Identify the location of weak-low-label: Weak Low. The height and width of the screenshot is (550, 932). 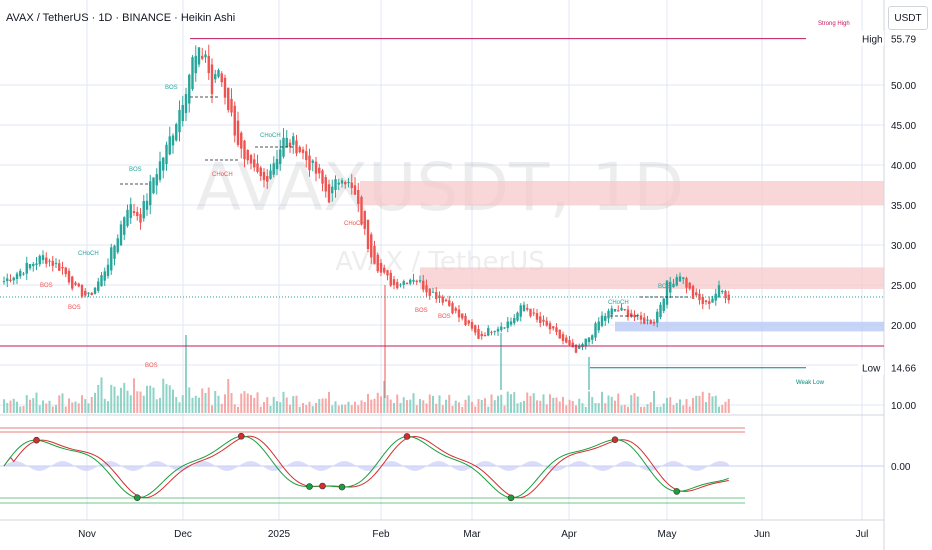
(810, 383).